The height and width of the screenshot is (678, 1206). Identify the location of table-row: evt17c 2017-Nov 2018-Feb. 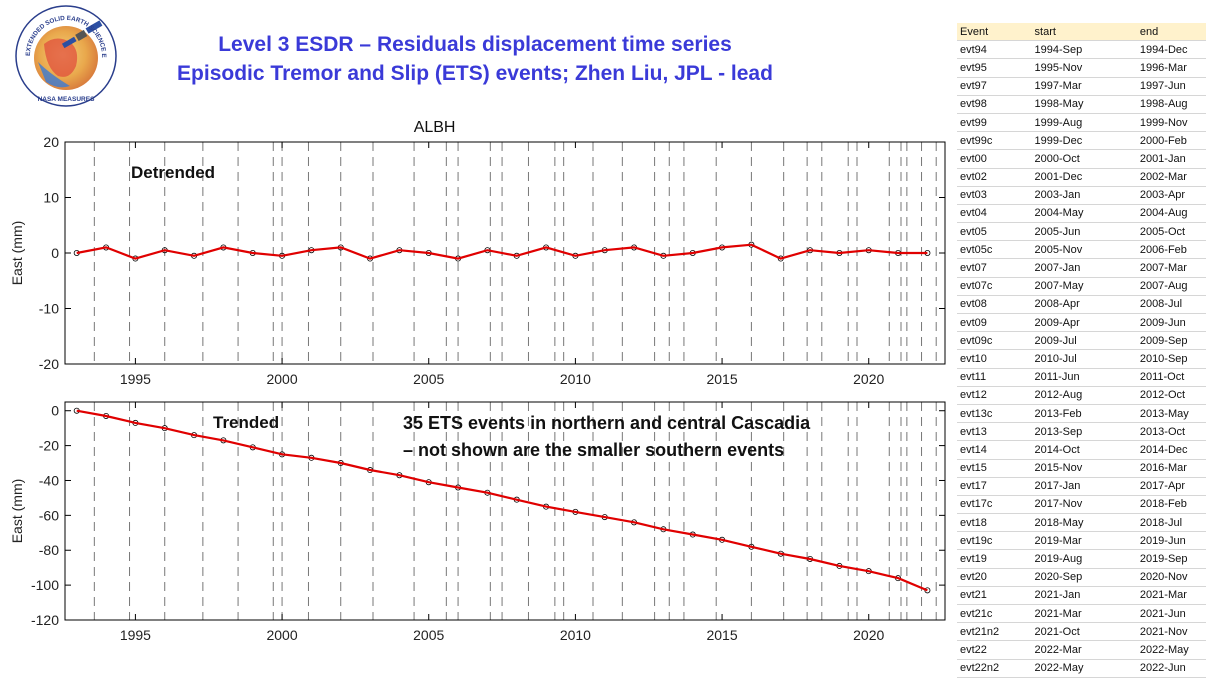
(1081, 505).